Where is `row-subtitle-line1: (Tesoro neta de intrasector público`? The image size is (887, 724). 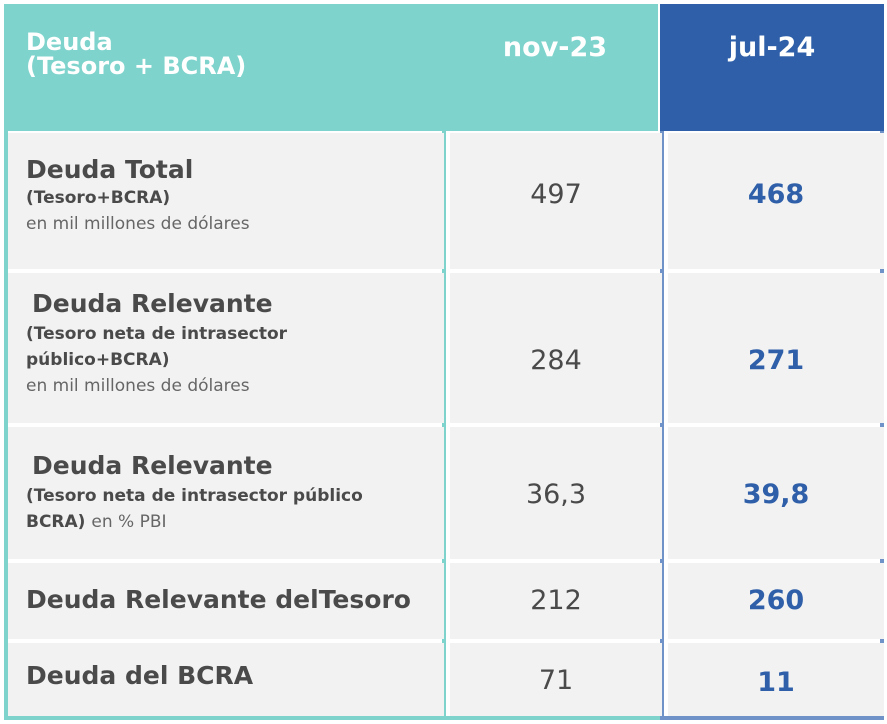 row-subtitle-line1: (Tesoro neta de intrasector público is located at coordinates (194, 496).